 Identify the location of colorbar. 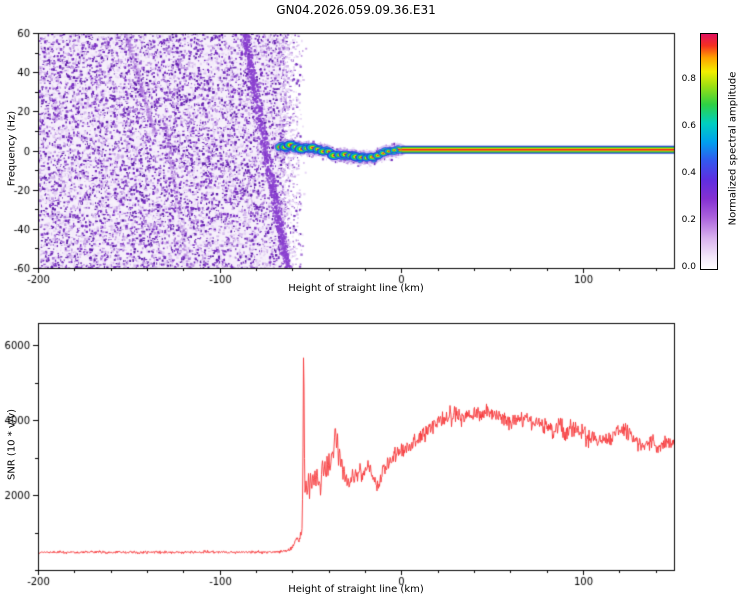
(709, 151).